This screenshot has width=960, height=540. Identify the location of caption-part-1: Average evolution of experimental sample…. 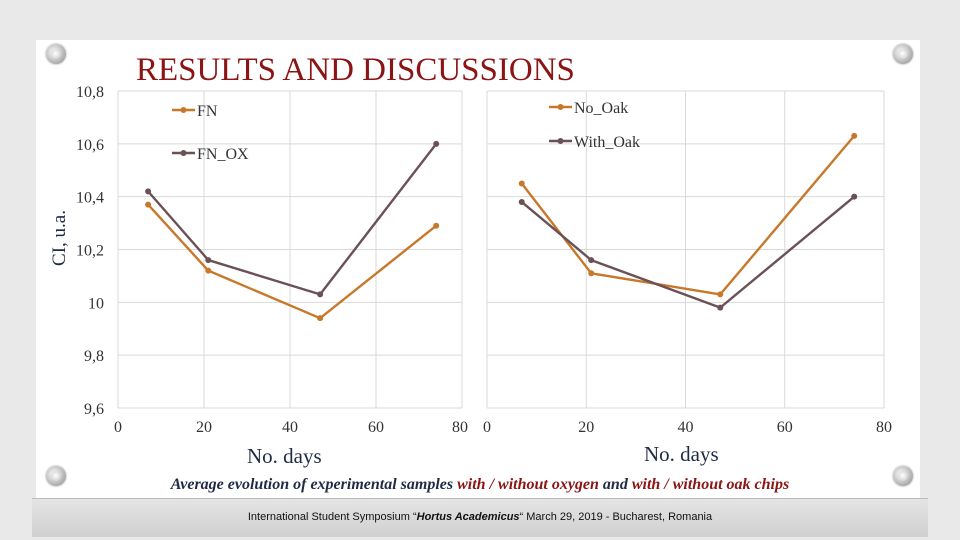
(314, 484).